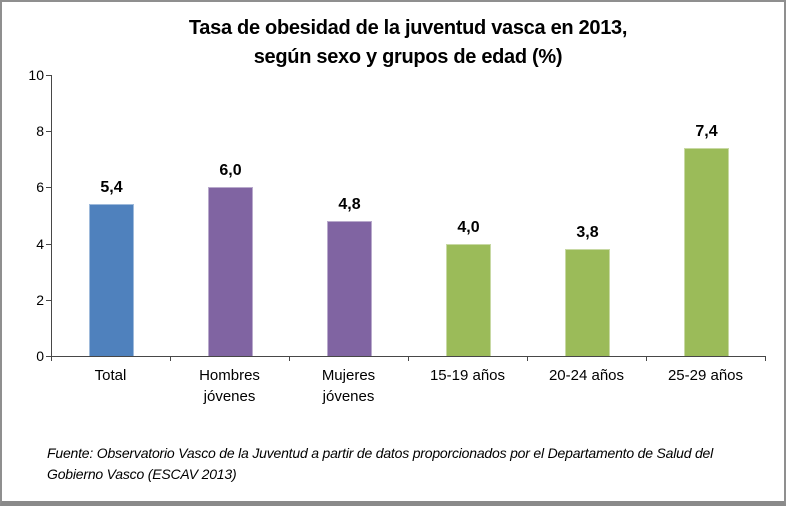 This screenshot has height=506, width=786. Describe the element at coordinates (706, 252) in the screenshot. I see `bar-25-29-años` at that location.